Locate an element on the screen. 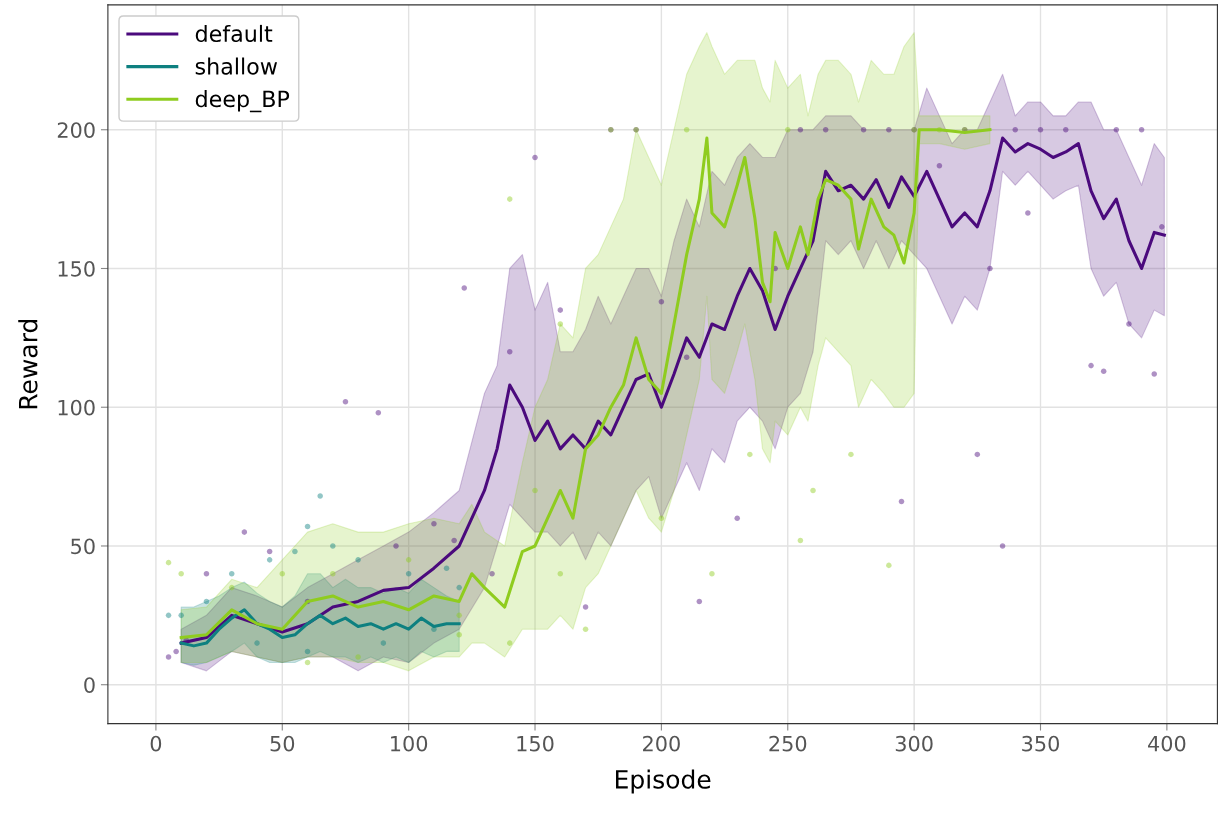 Image resolution: width=1226 pixels, height=813 pixels. x-tick-label: 200 is located at coordinates (661, 743).